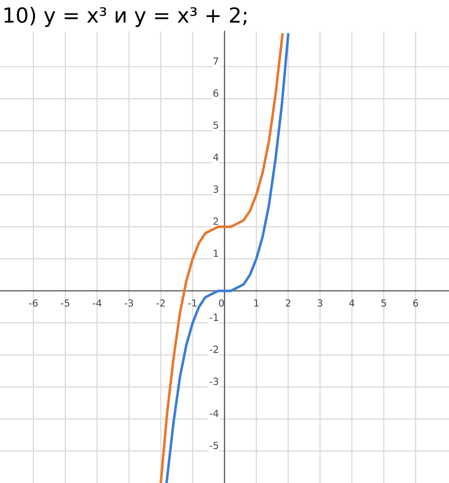 This screenshot has height=483, width=449. What do you see at coordinates (215, 93) in the screenshot?
I see `y-tick-label: 6` at bounding box center [215, 93].